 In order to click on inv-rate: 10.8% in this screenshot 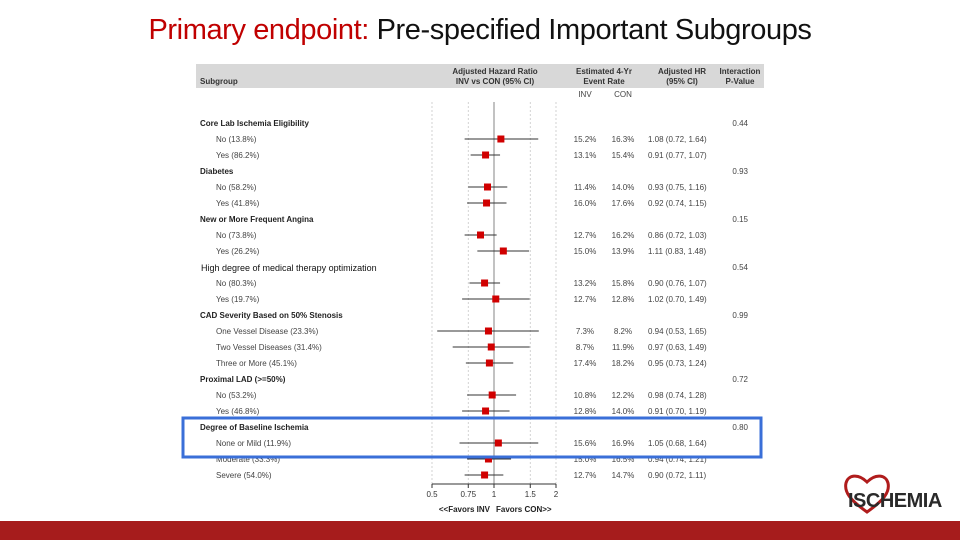, I will do `click(585, 395)`.